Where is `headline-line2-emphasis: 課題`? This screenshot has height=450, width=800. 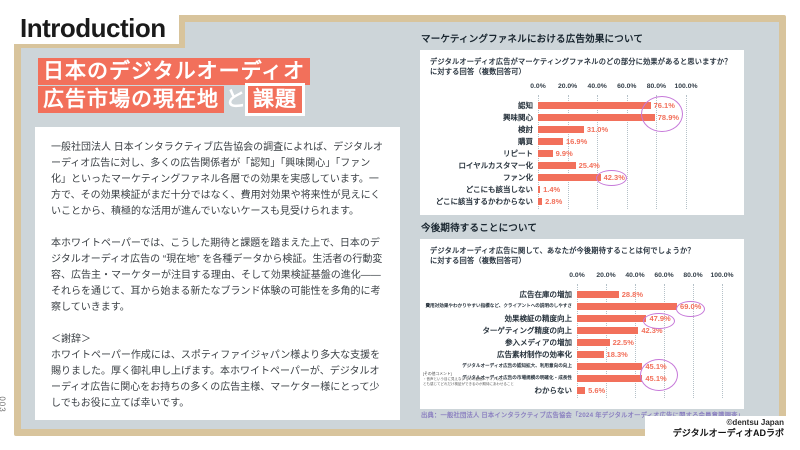 headline-line2-emphasis: 課題 is located at coordinates (275, 99).